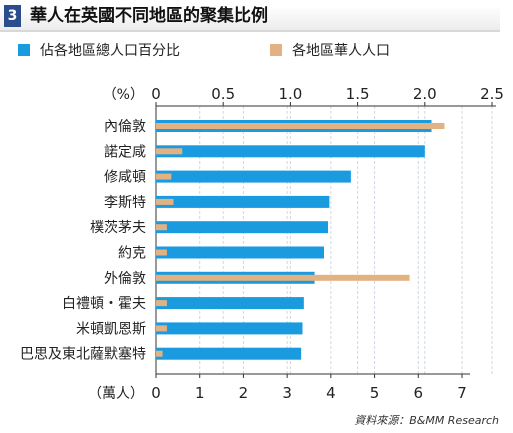 Image resolution: width=513 pixels, height=433 pixels. I want to click on bottom-axis-tick-label: 3, so click(287, 393).